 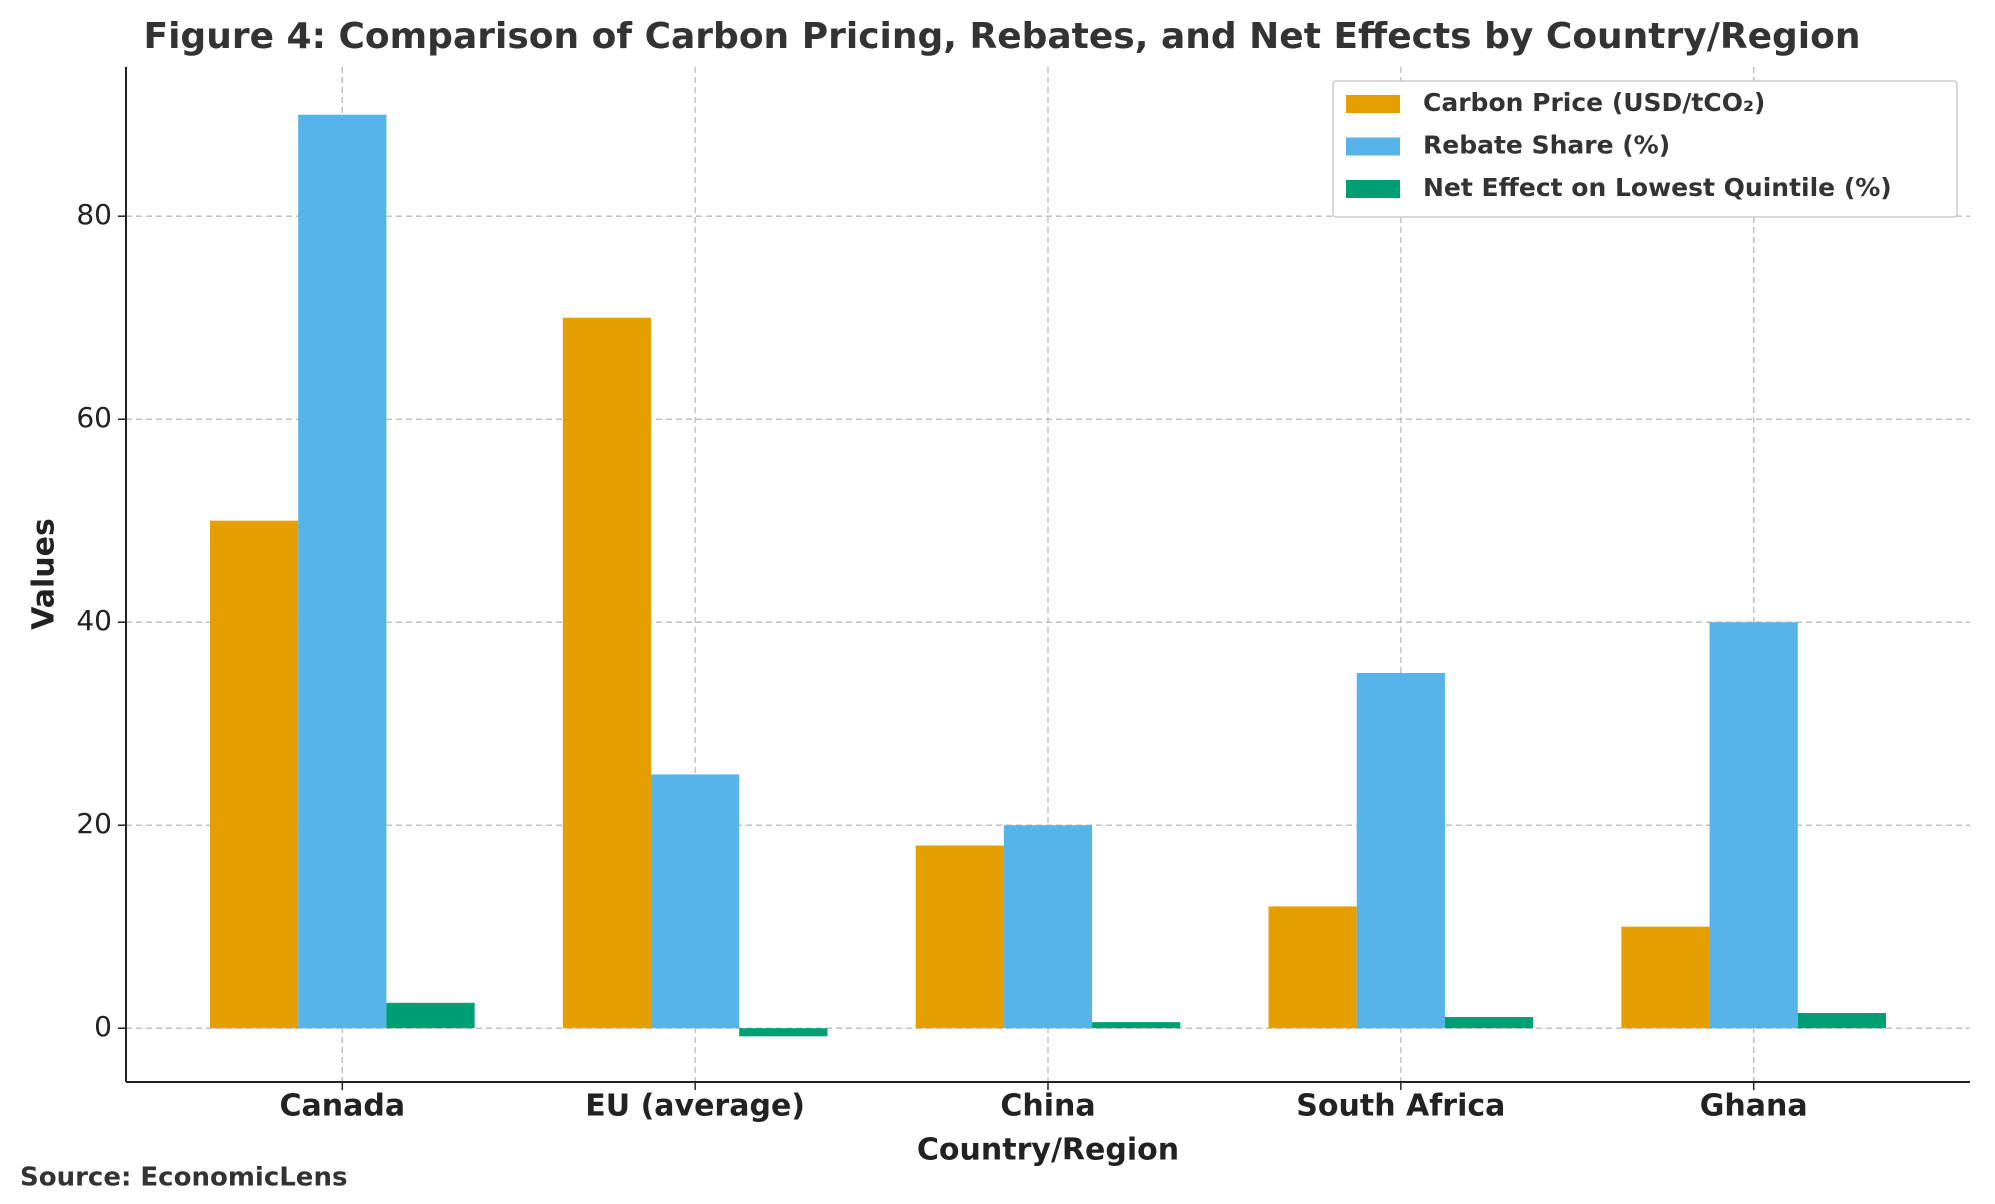 I want to click on y-axis-label: Values, so click(x=44, y=574).